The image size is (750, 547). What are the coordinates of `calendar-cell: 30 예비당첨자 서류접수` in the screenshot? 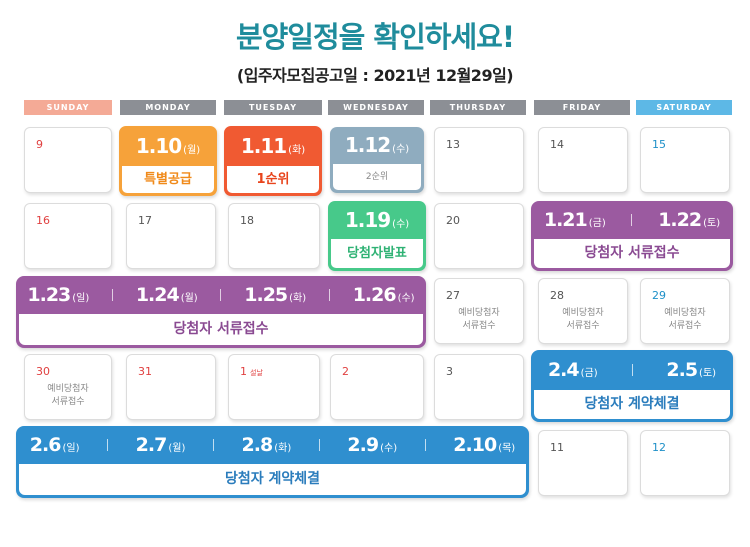 It's located at (68, 387).